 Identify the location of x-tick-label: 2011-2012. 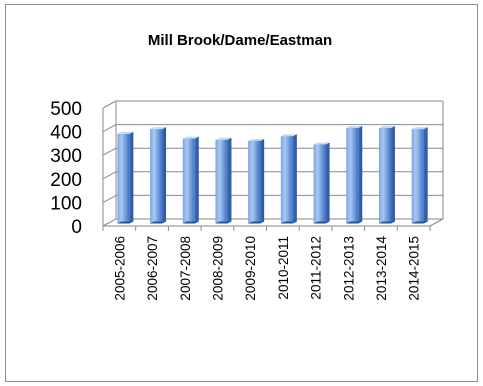
(316, 268).